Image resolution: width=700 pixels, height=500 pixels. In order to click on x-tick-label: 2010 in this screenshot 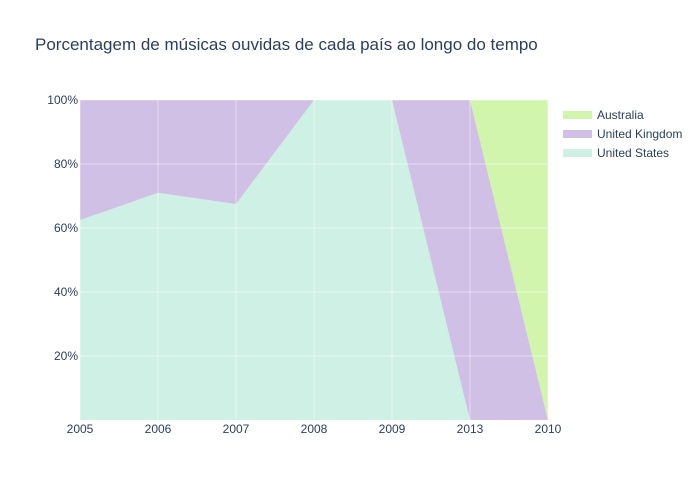, I will do `click(548, 429)`.